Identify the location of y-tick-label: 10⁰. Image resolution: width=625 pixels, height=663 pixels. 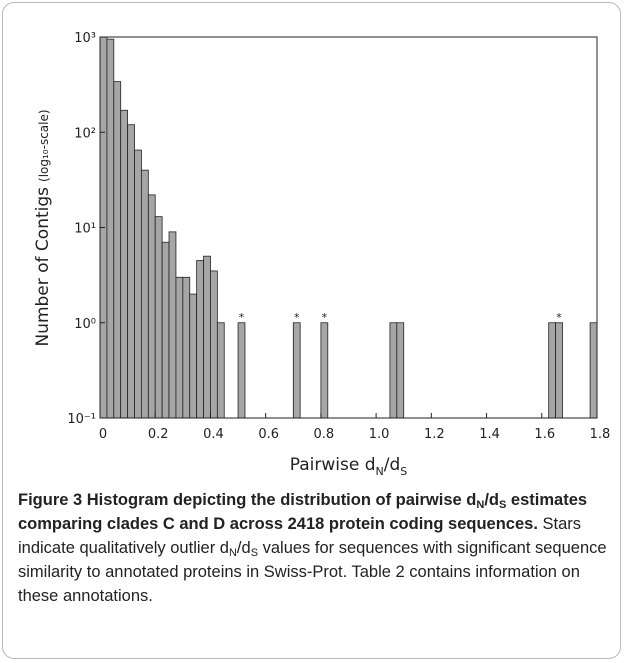
(85, 324).